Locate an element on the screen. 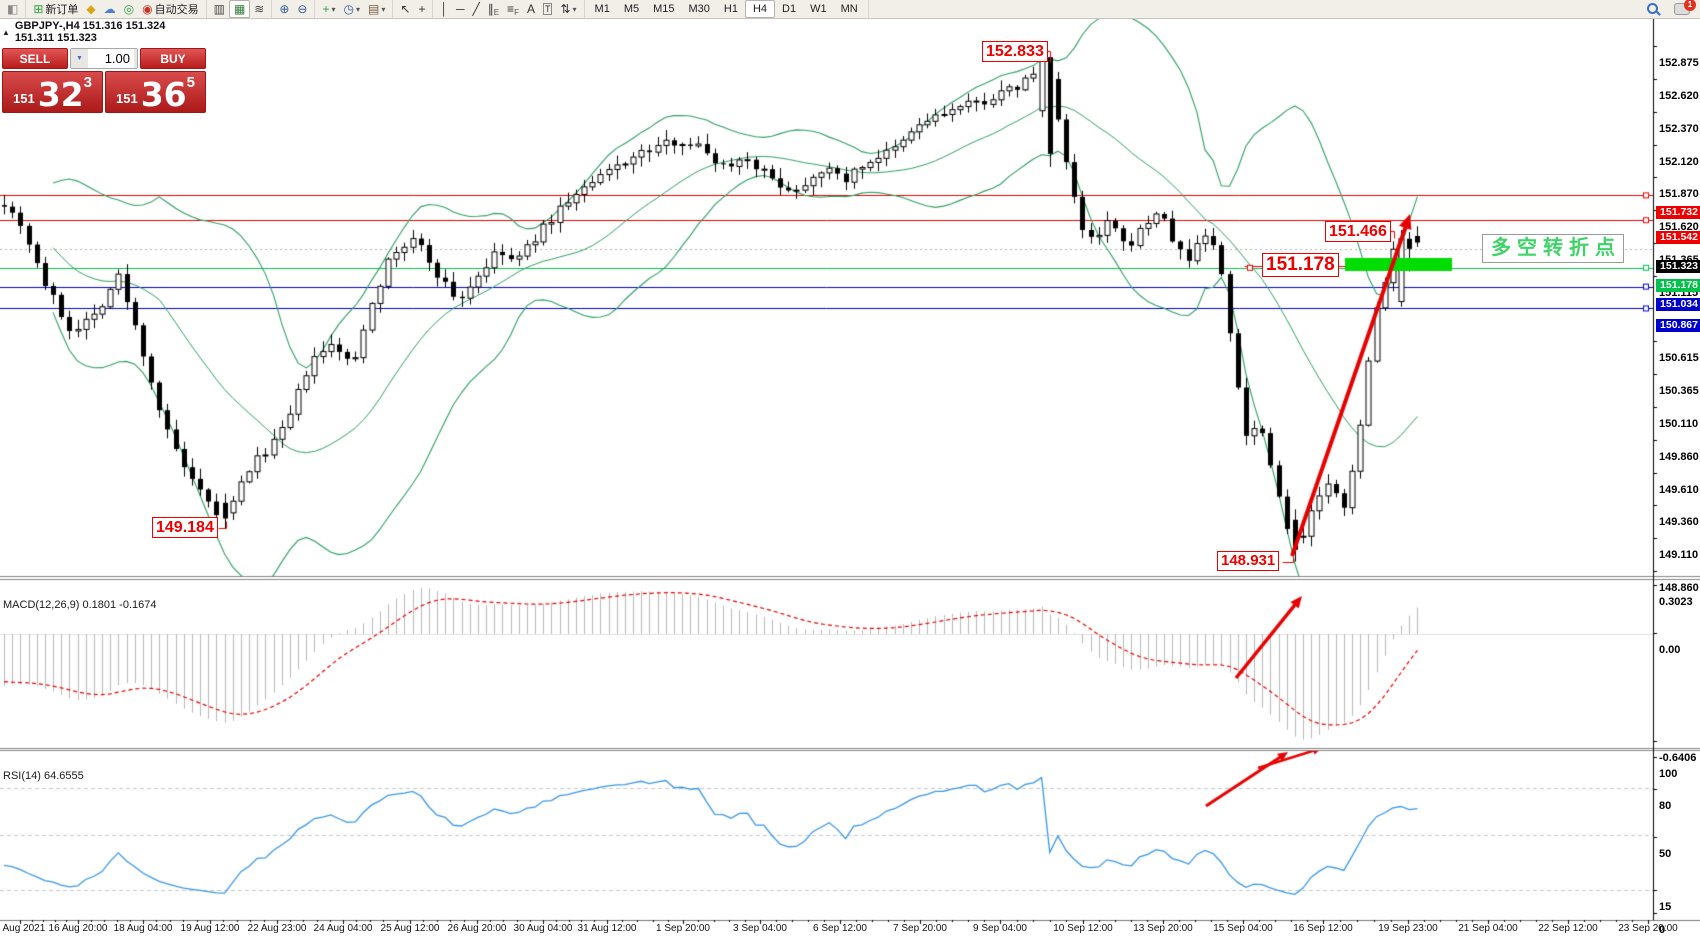 This screenshot has height=937, width=1700. signals-button: ◎ is located at coordinates (129, 9).